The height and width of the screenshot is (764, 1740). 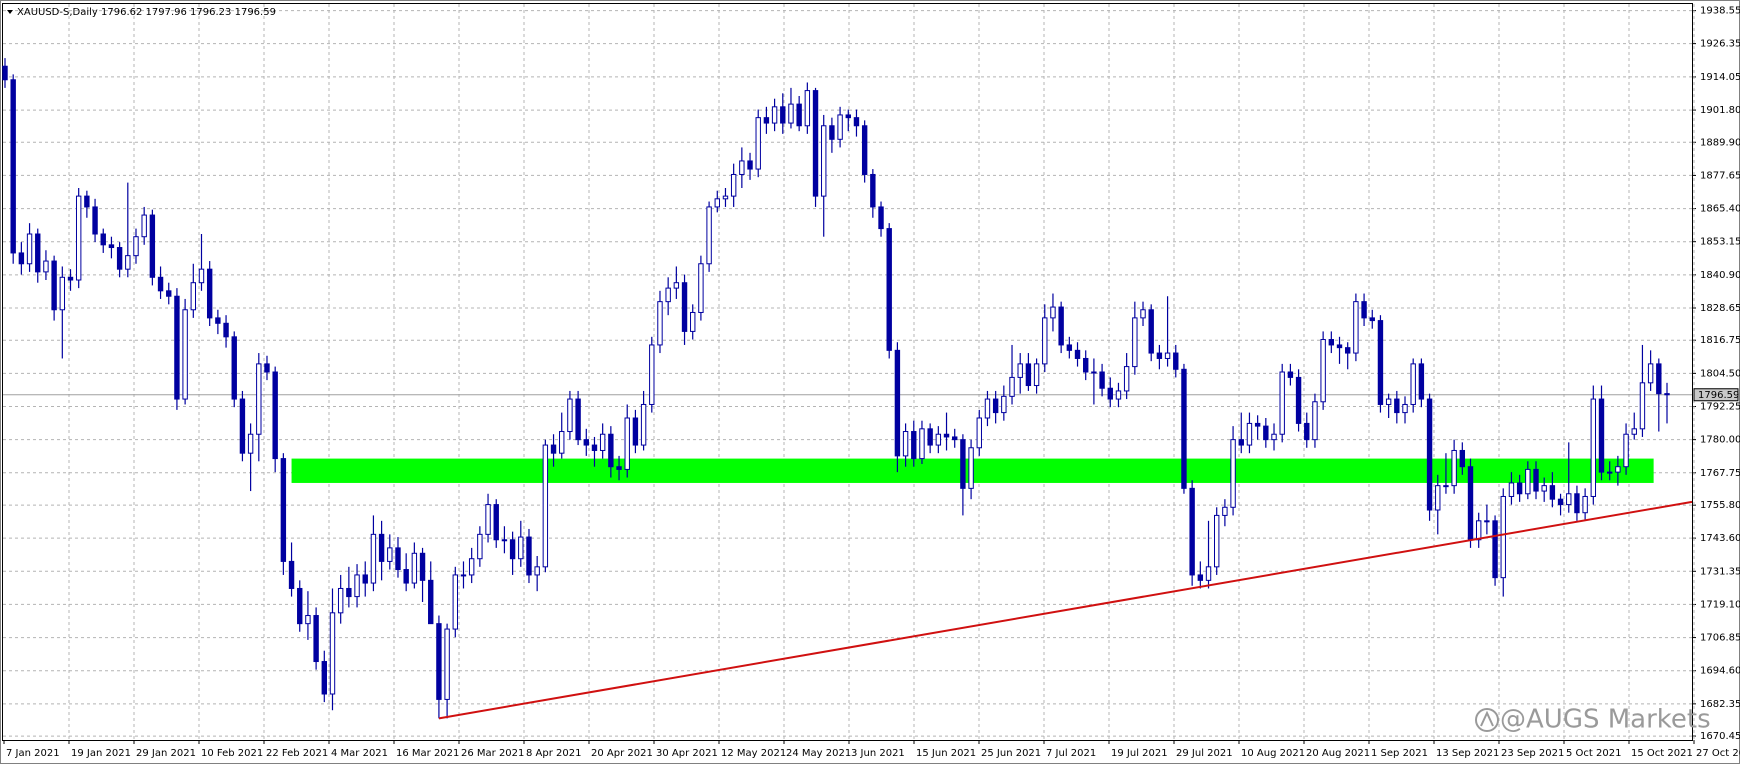 I want to click on y-tick-label: 1938.55, so click(x=1720, y=11).